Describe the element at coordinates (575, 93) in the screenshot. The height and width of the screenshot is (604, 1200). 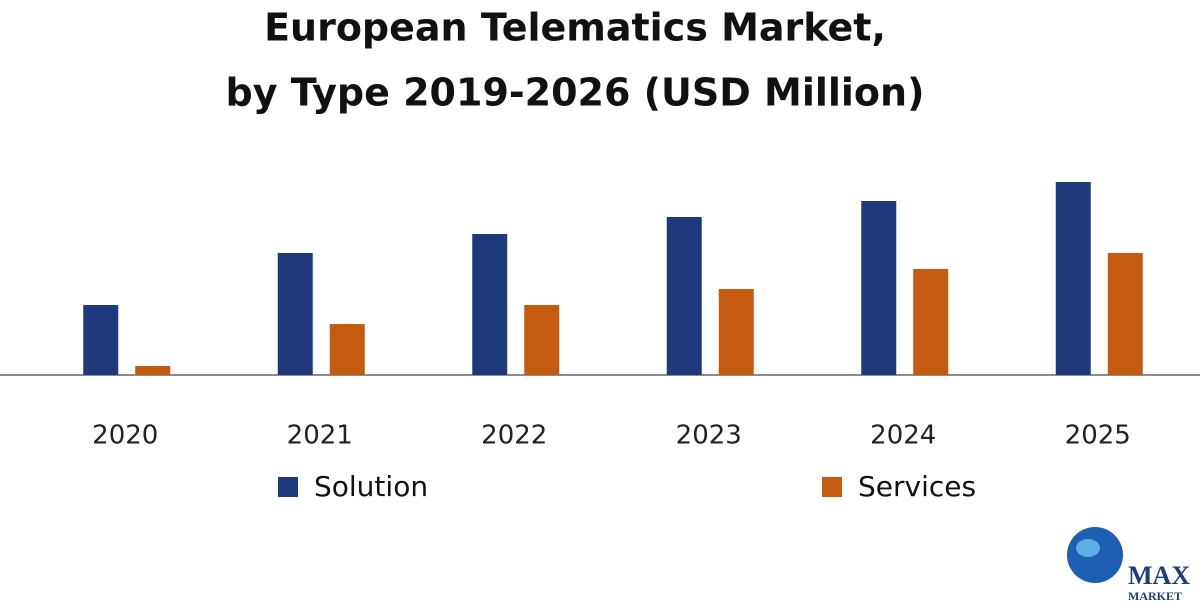
I see `chart-title: by Type 2019-2026 (USD Million)` at that location.